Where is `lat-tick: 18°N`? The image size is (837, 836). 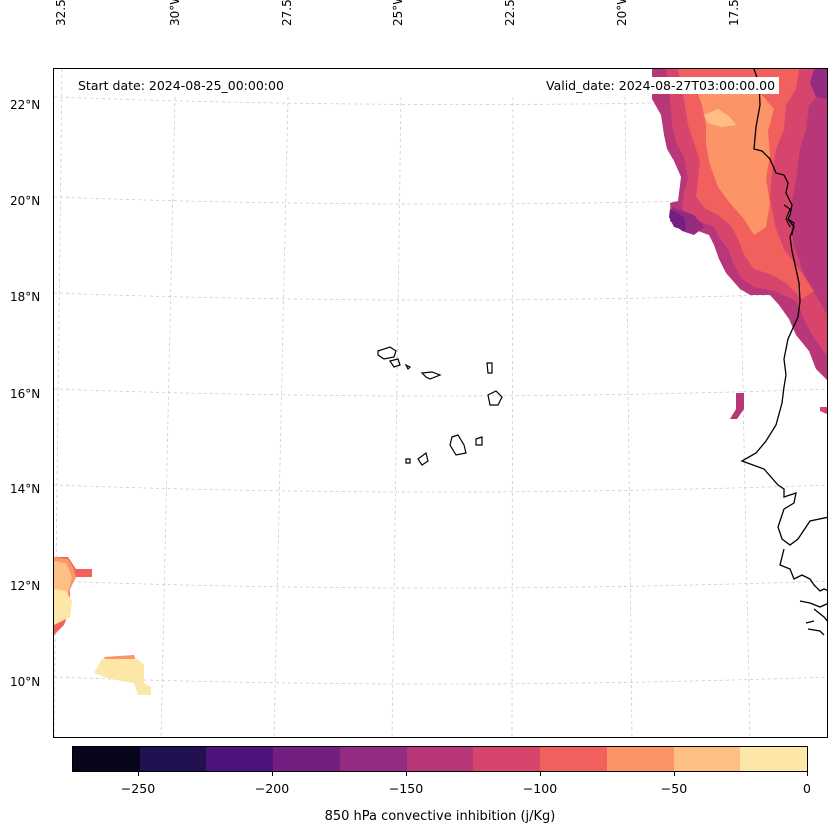
lat-tick: 18°N is located at coordinates (25, 297).